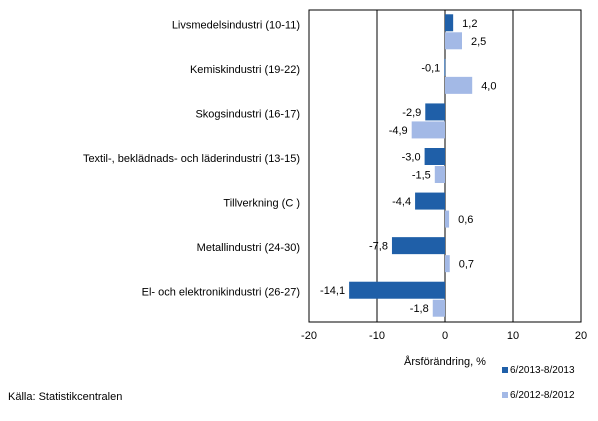 This screenshot has height=421, width=598. Describe the element at coordinates (411, 158) in the screenshot. I see `data-label: -3,0` at that location.